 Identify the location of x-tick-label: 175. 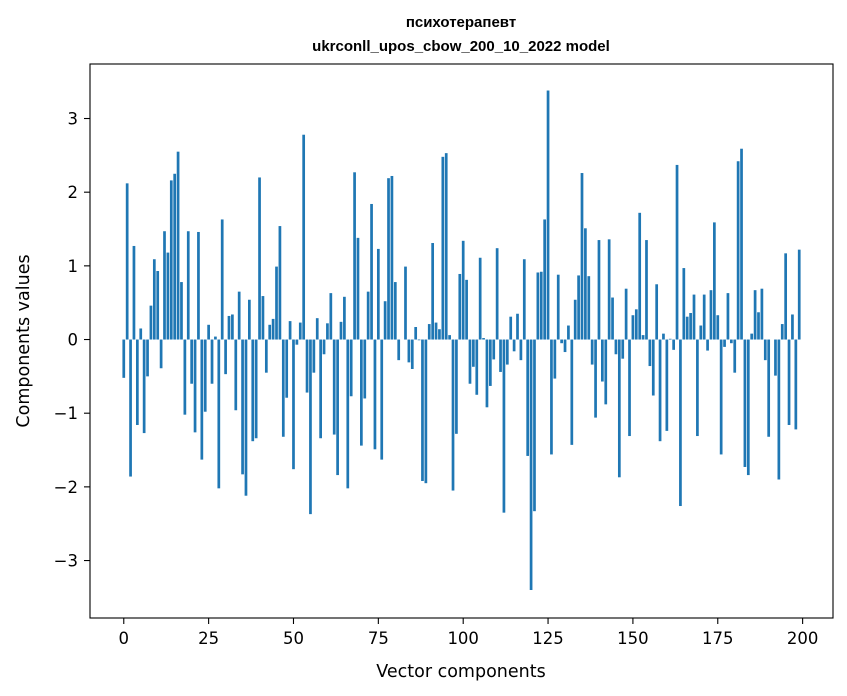
(718, 638).